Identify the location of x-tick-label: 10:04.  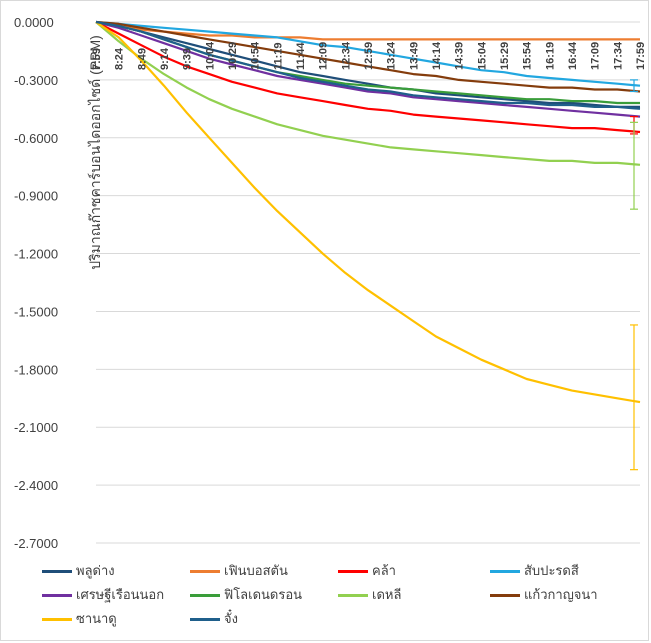
(210, 55).